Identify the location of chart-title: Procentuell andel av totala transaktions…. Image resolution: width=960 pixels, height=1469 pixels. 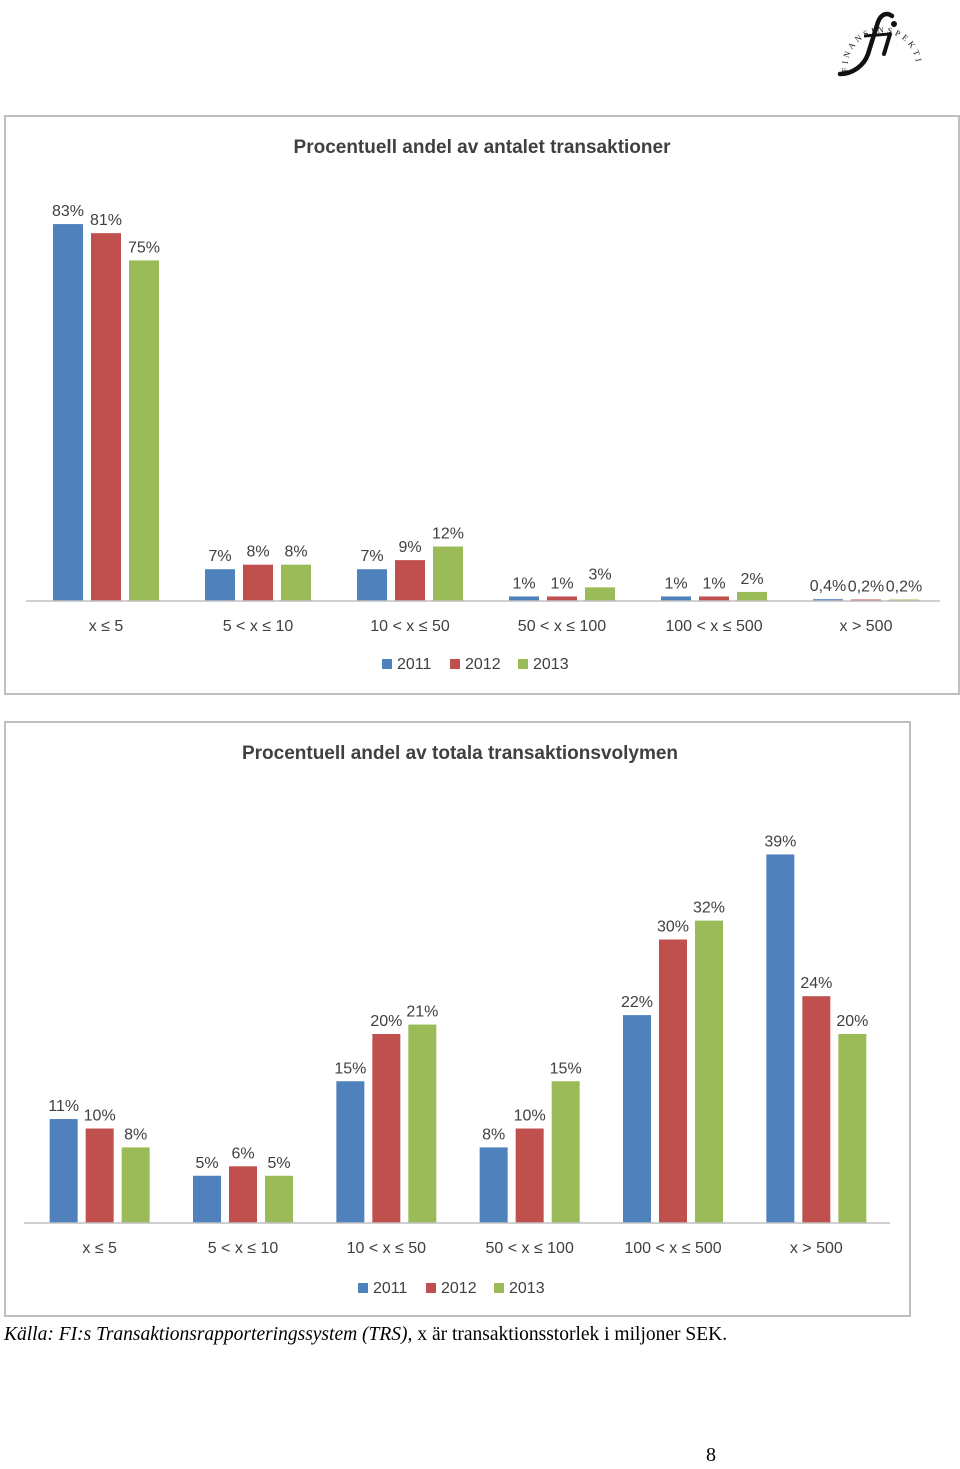
(460, 753).